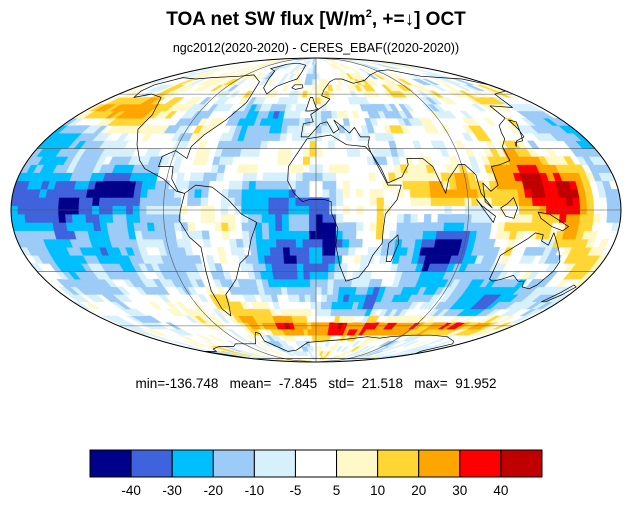 The image size is (632, 506). I want to click on colorbar-tick-label: -5, so click(295, 490).